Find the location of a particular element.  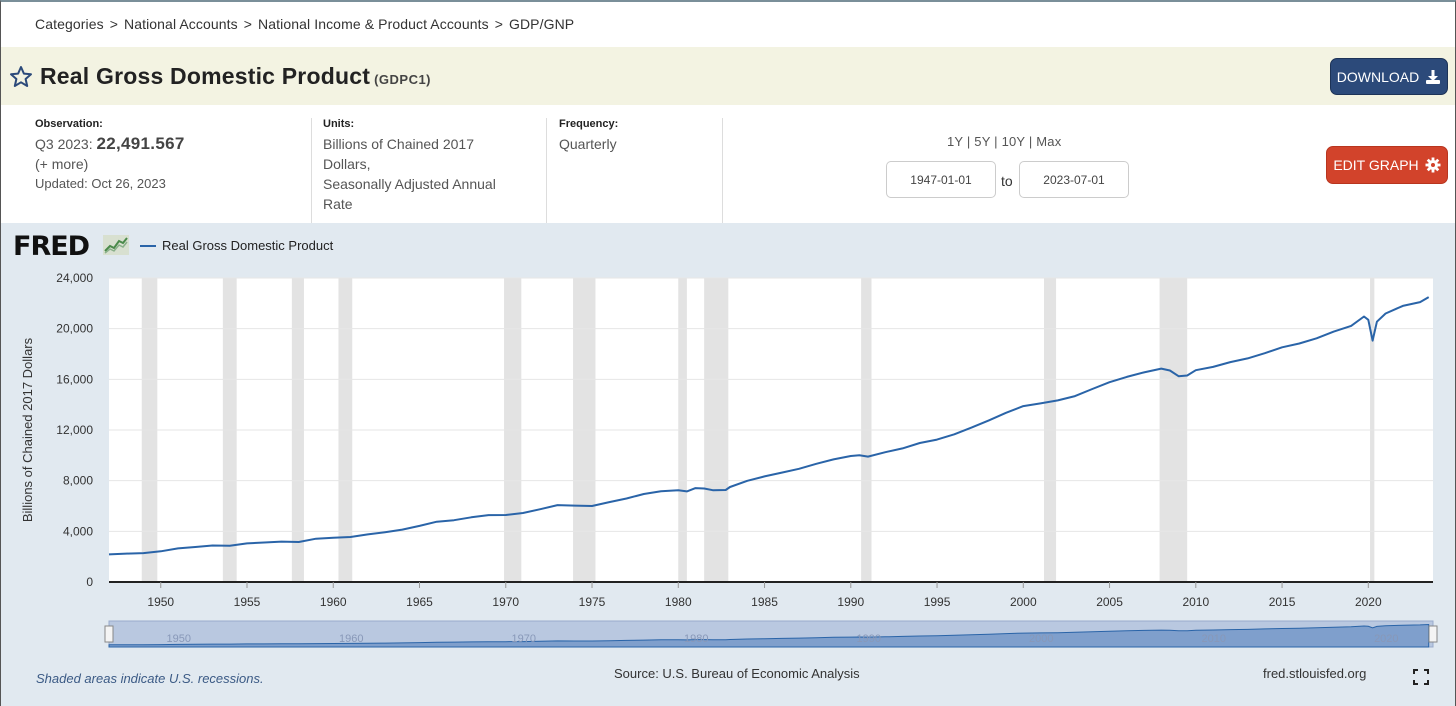

recession-note: Shaded areas indicate U.S. recessions. is located at coordinates (150, 678).